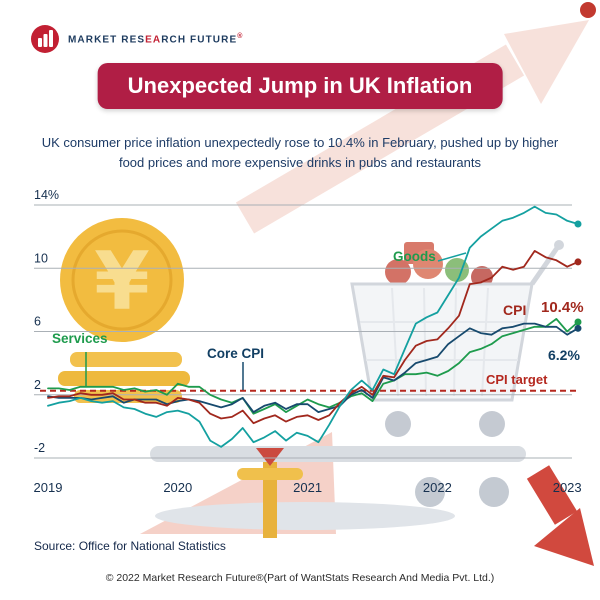 The width and height of the screenshot is (600, 600). I want to click on page-title: Unexpected Jump in UK Inflation, so click(300, 86).